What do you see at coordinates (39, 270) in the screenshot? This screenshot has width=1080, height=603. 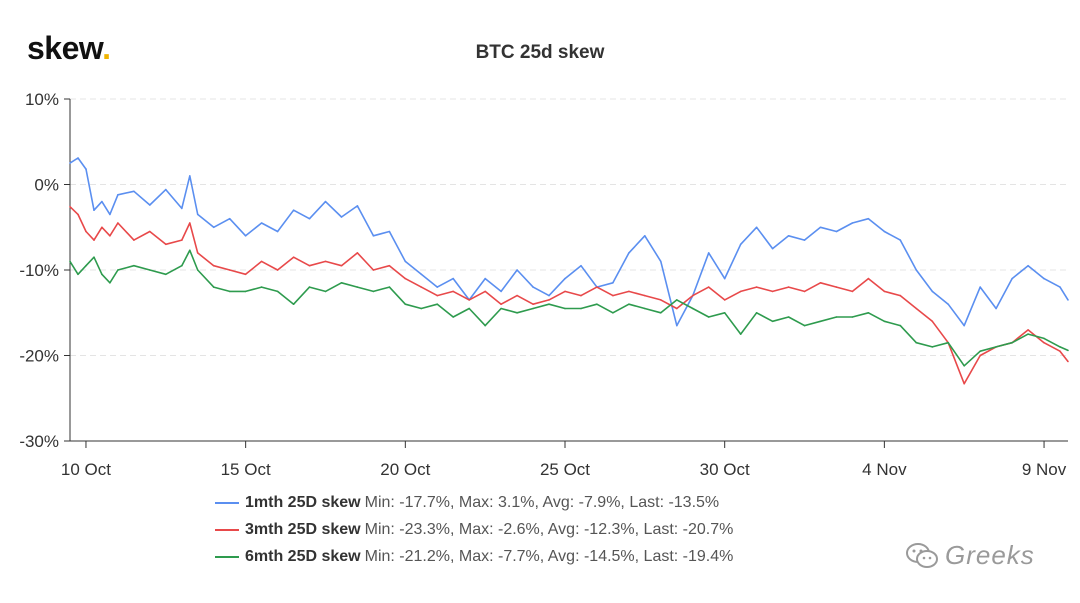 I see `y-tick-label: -10%` at bounding box center [39, 270].